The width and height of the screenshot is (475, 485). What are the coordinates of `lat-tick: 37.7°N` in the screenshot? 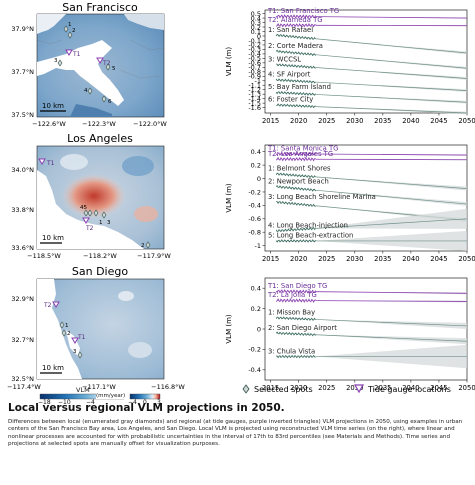 It's located at (22, 72).